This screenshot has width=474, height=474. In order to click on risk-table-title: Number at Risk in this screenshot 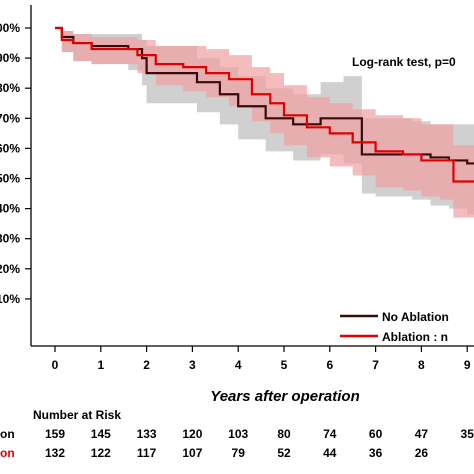, I will do `click(77, 415)`.